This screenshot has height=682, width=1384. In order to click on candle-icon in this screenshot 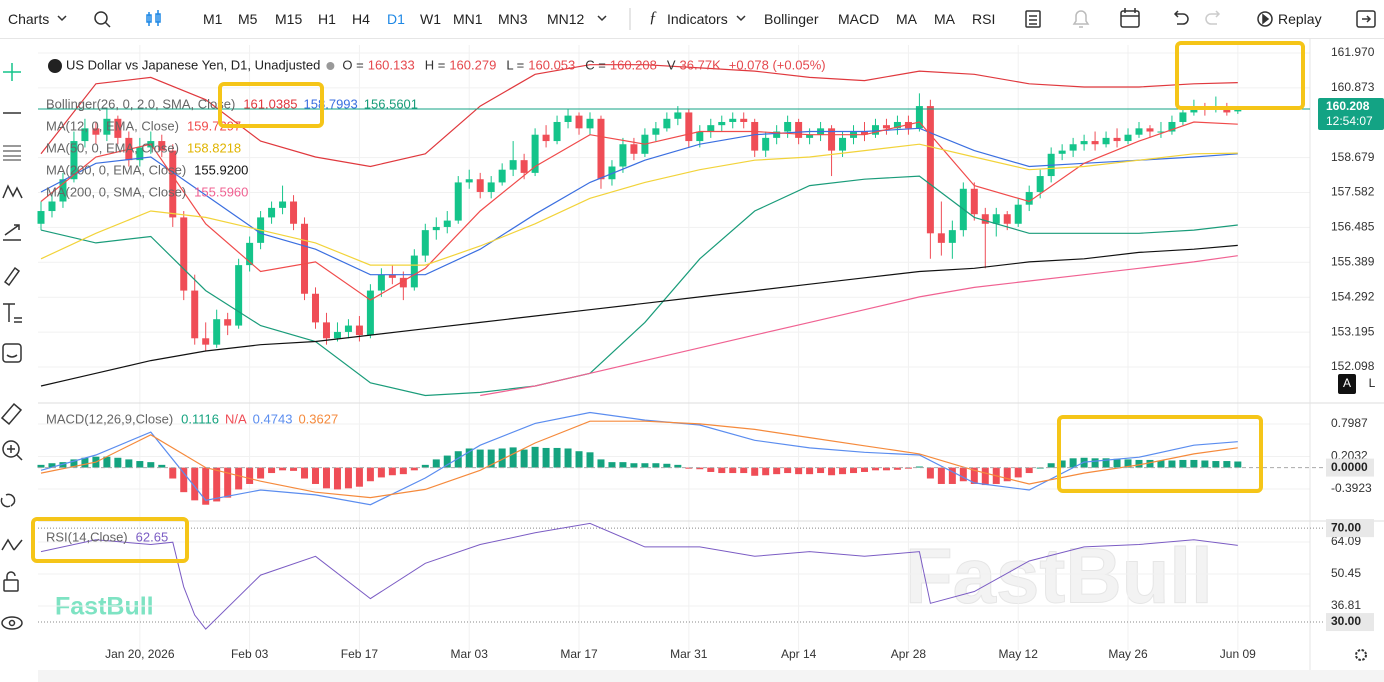, I will do `click(153, 18)`.